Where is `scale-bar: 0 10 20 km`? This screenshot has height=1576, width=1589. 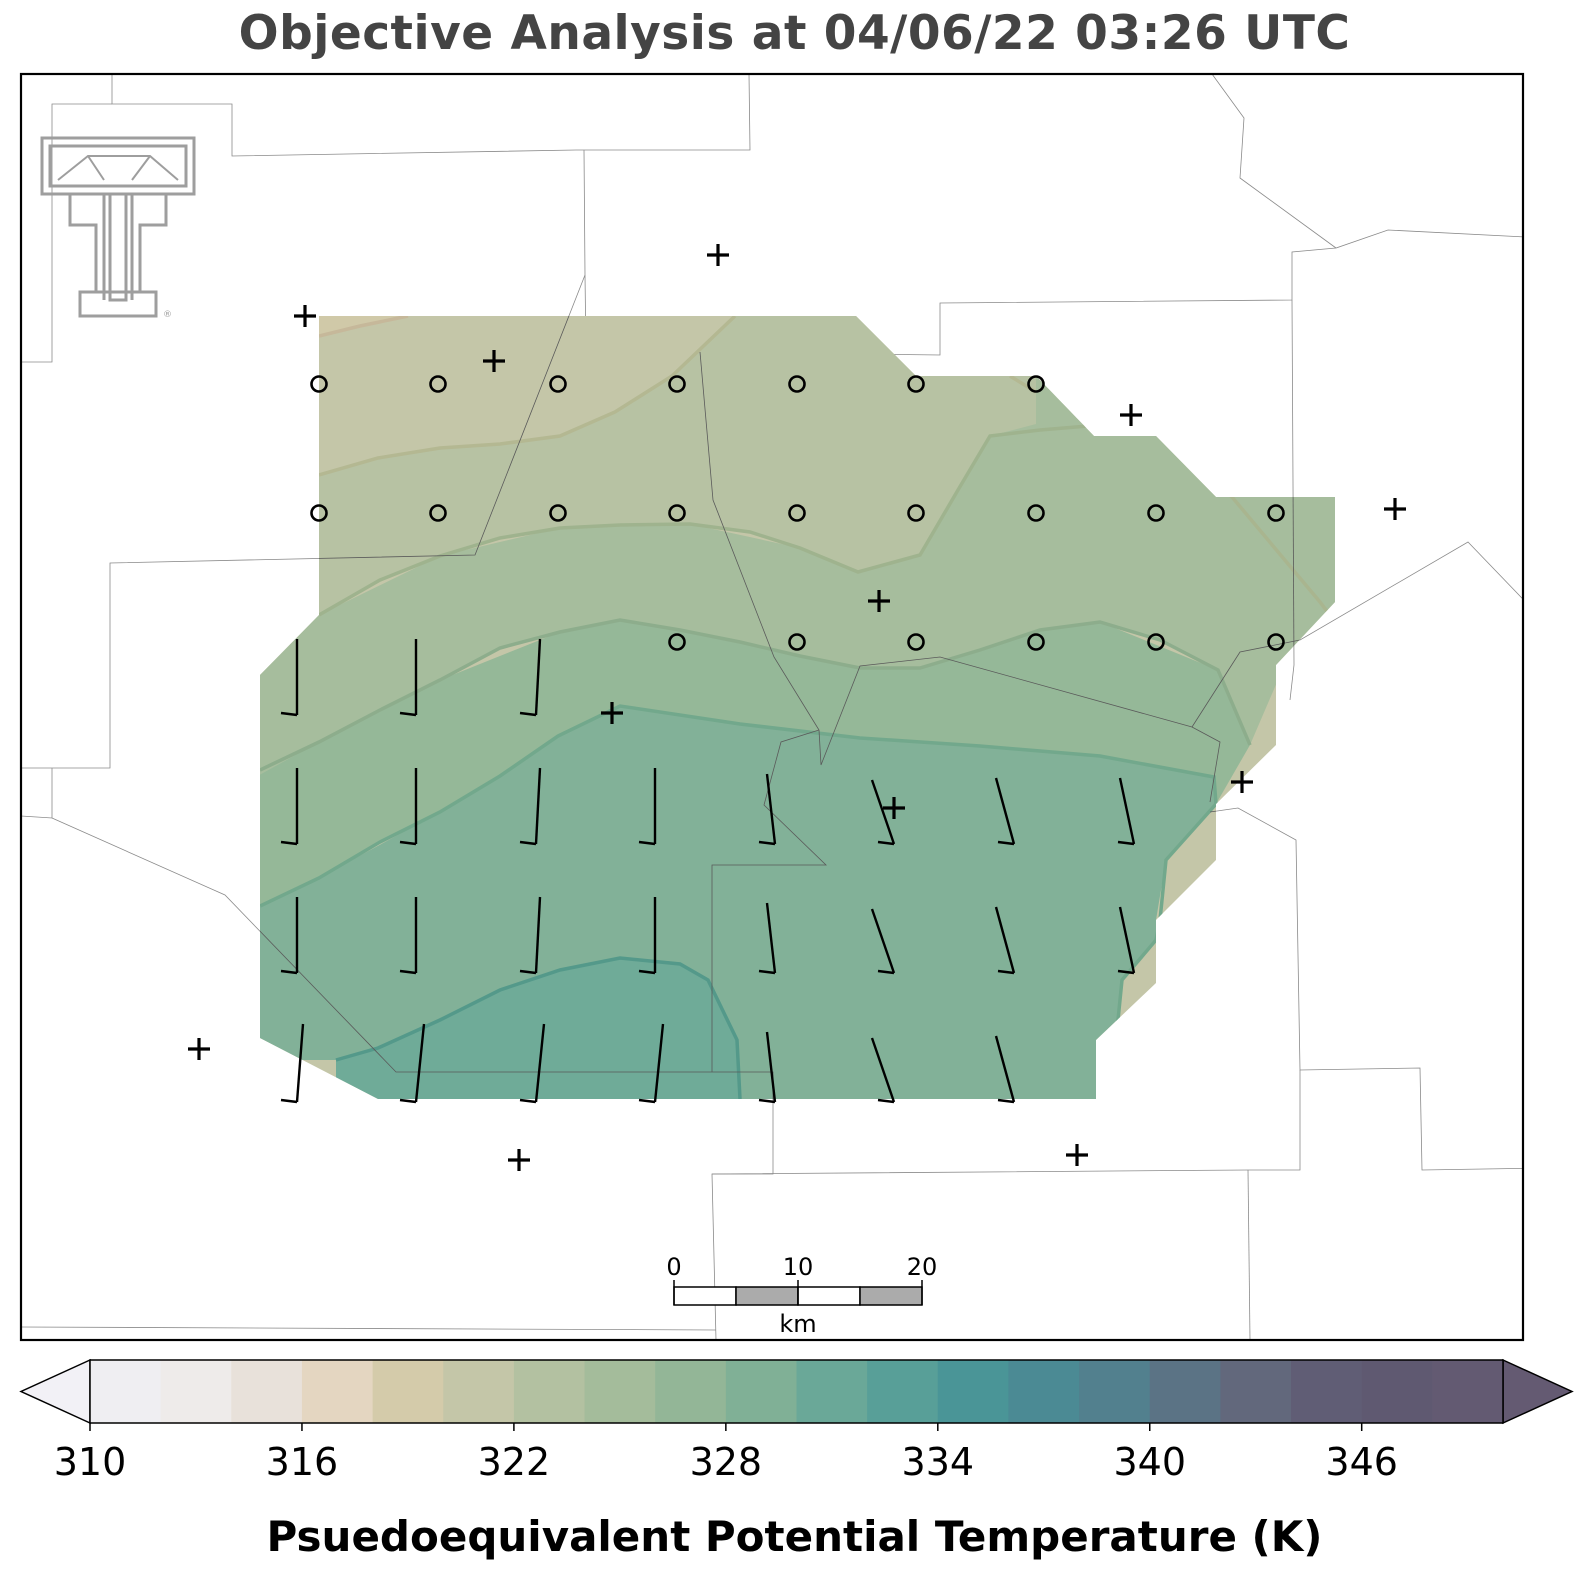 scale-bar: 0 10 20 km is located at coordinates (801, 1295).